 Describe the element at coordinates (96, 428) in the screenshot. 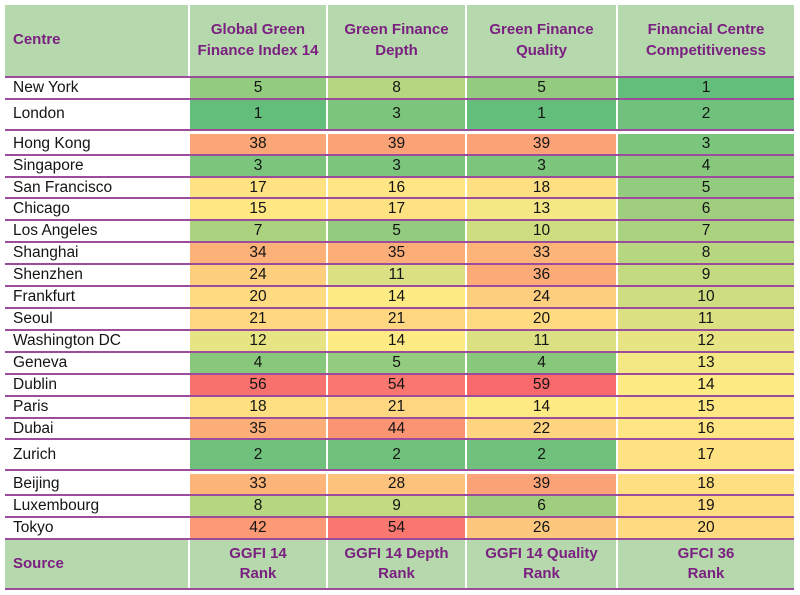

I see `centre-name: Dubai` at that location.